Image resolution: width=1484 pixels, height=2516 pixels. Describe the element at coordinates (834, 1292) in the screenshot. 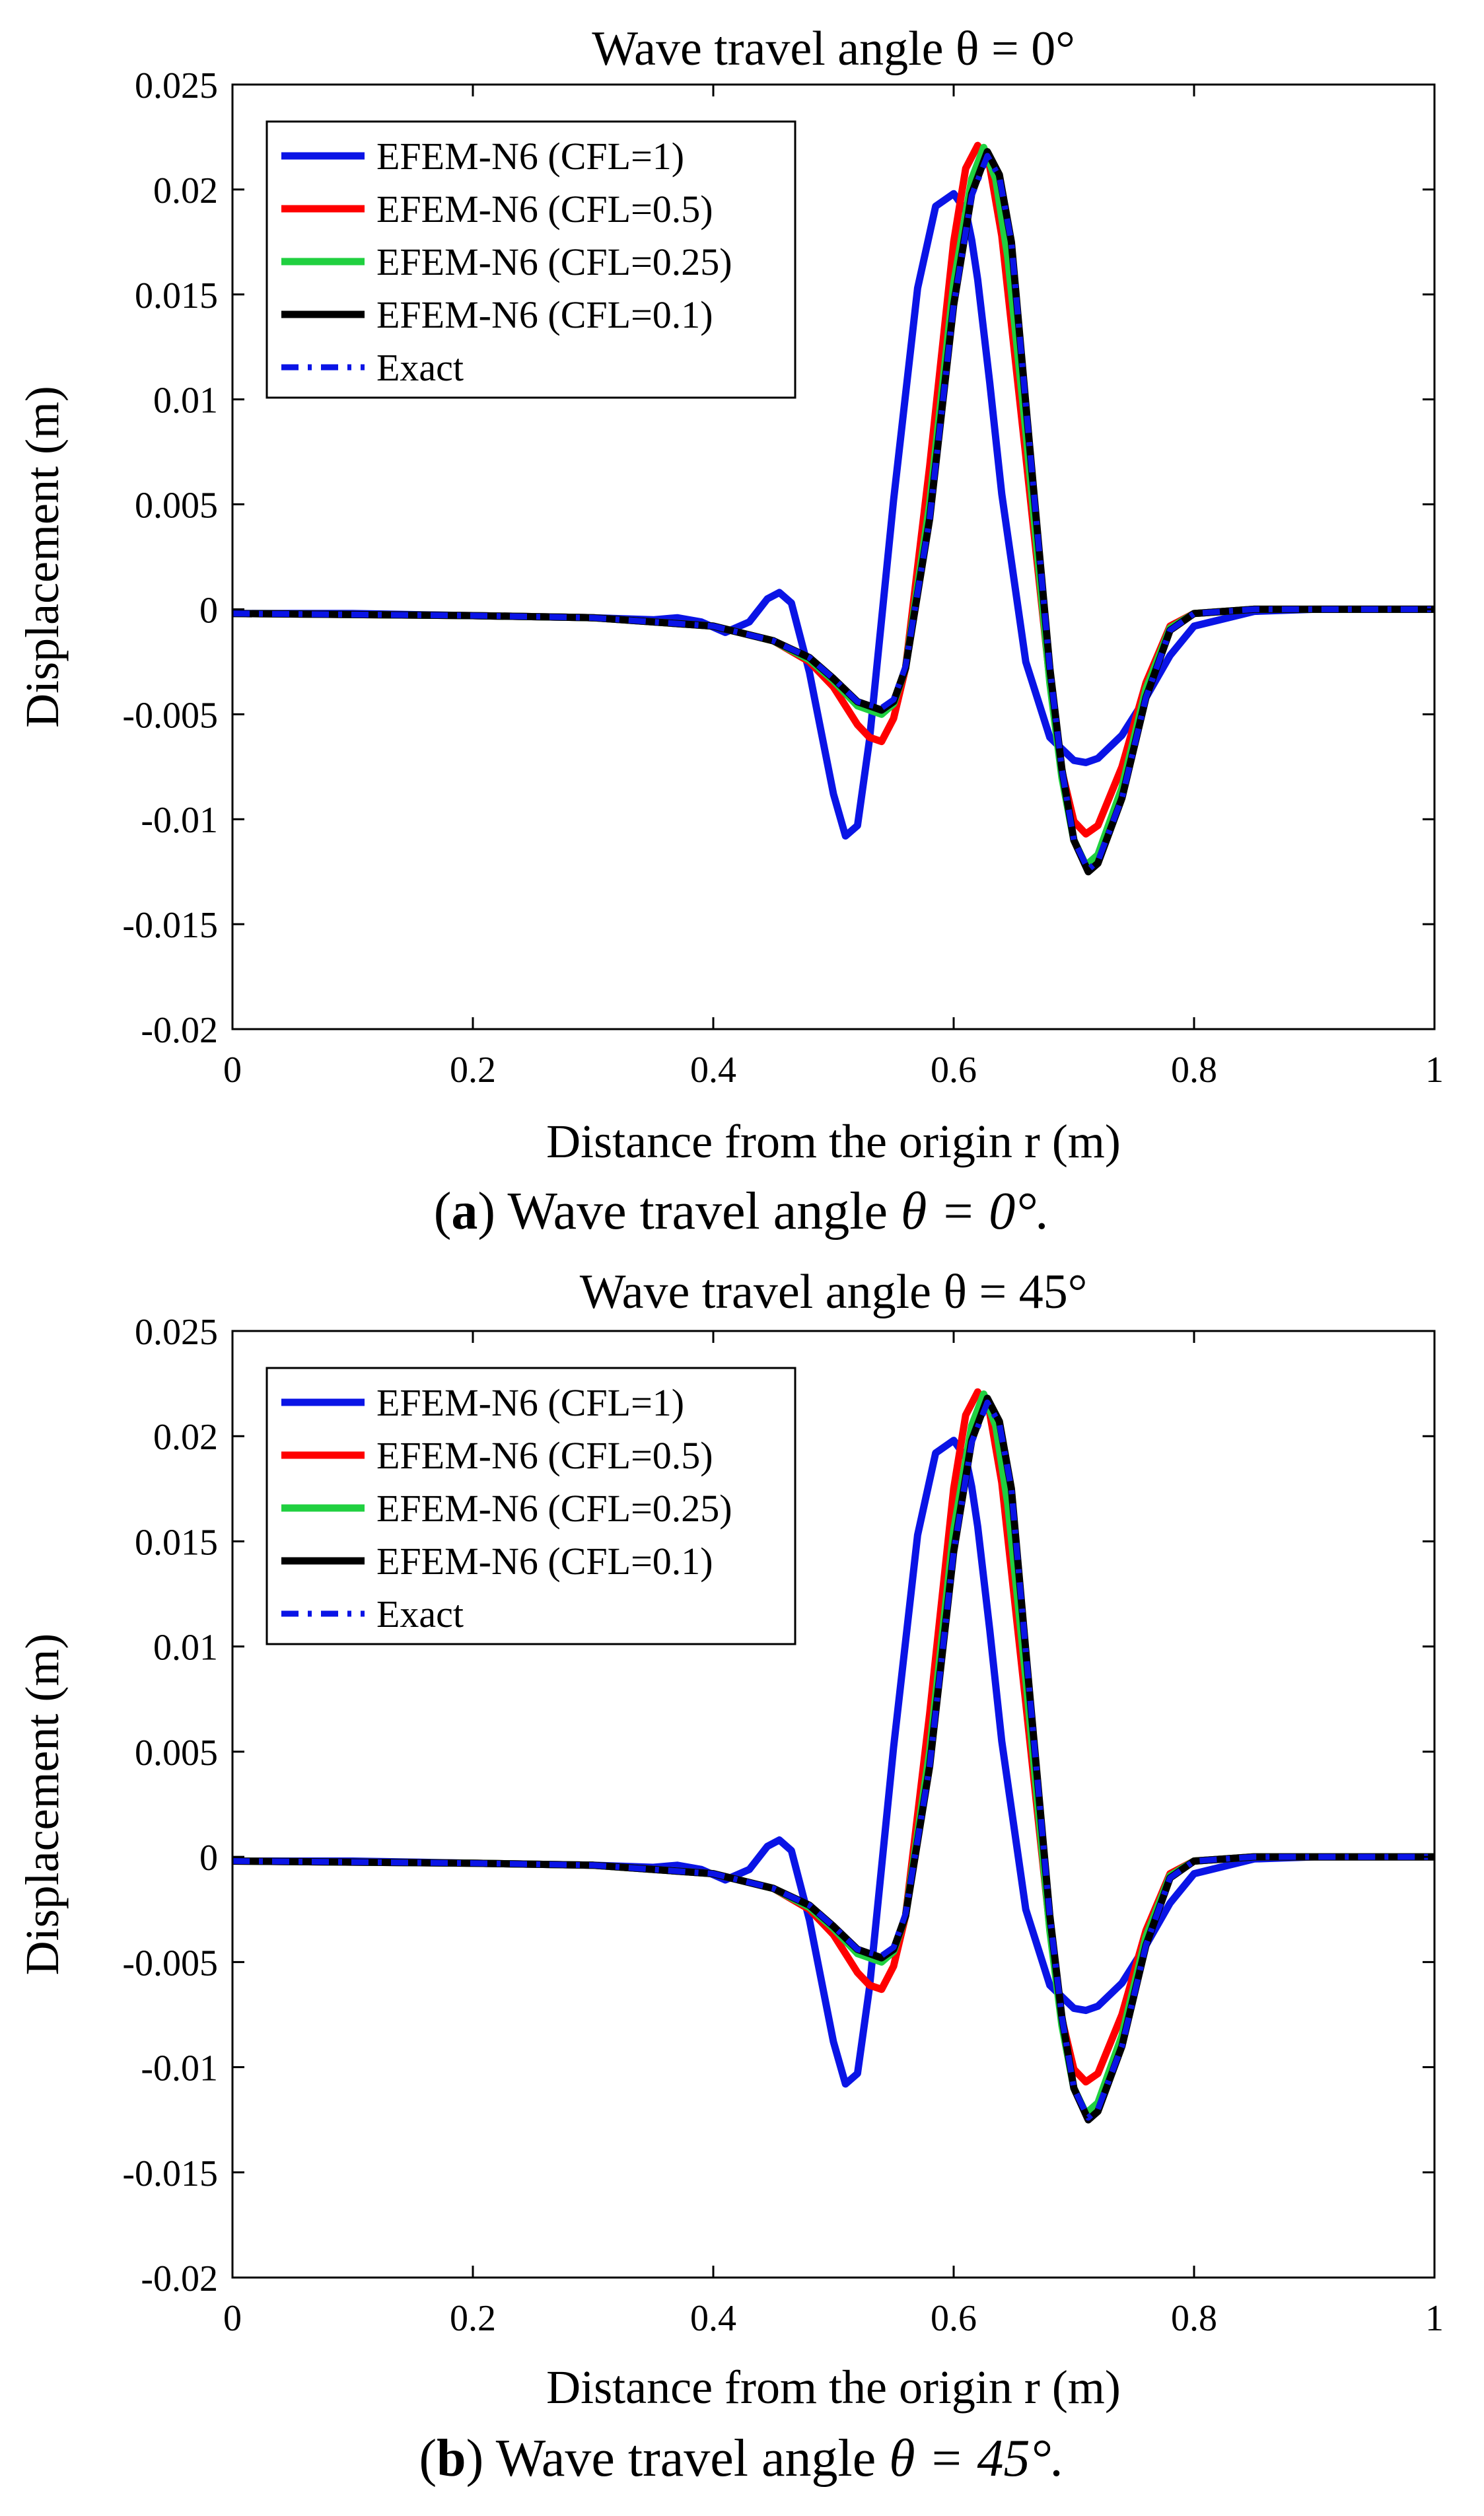

I see `chart-title: Wave travel angle θ = 45°` at that location.